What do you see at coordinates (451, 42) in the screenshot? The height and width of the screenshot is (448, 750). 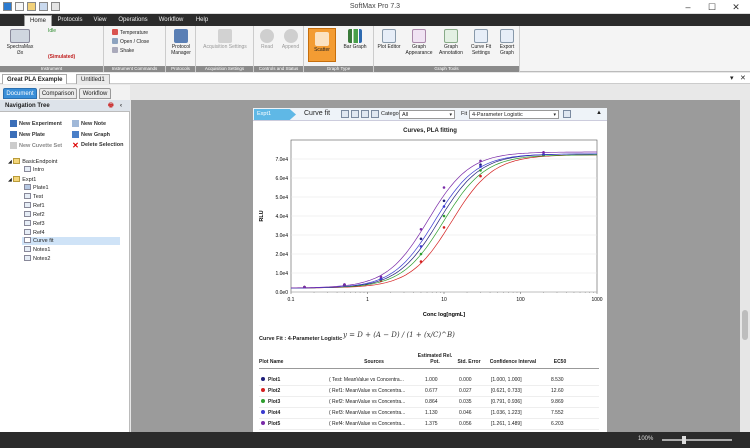 I see `graph-annotation-button: Graph Annotation` at bounding box center [451, 42].